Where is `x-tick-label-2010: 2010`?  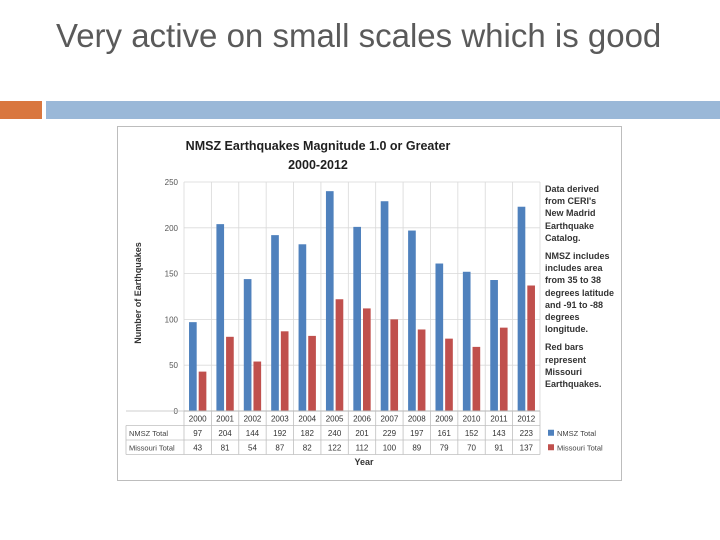
x-tick-label-2010: 2010 is located at coordinates (472, 419).